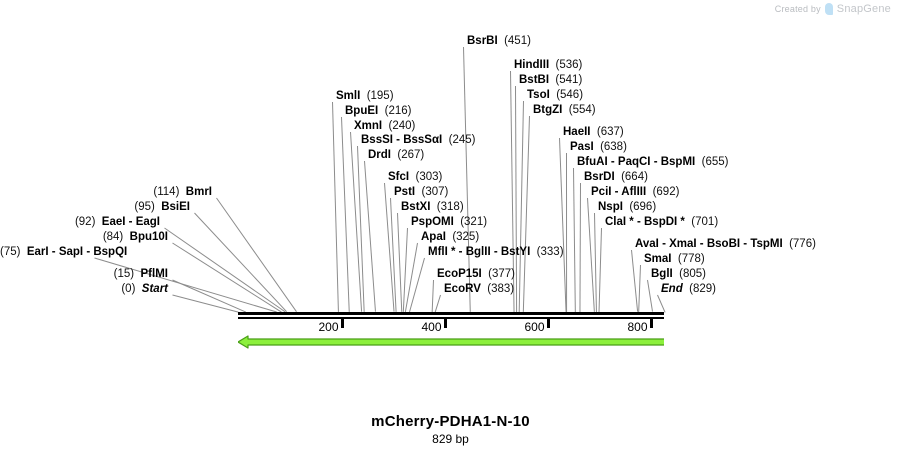  What do you see at coordinates (84, 237) in the screenshot?
I see `enzyme-site-label: (84) Bpu10I` at bounding box center [84, 237].